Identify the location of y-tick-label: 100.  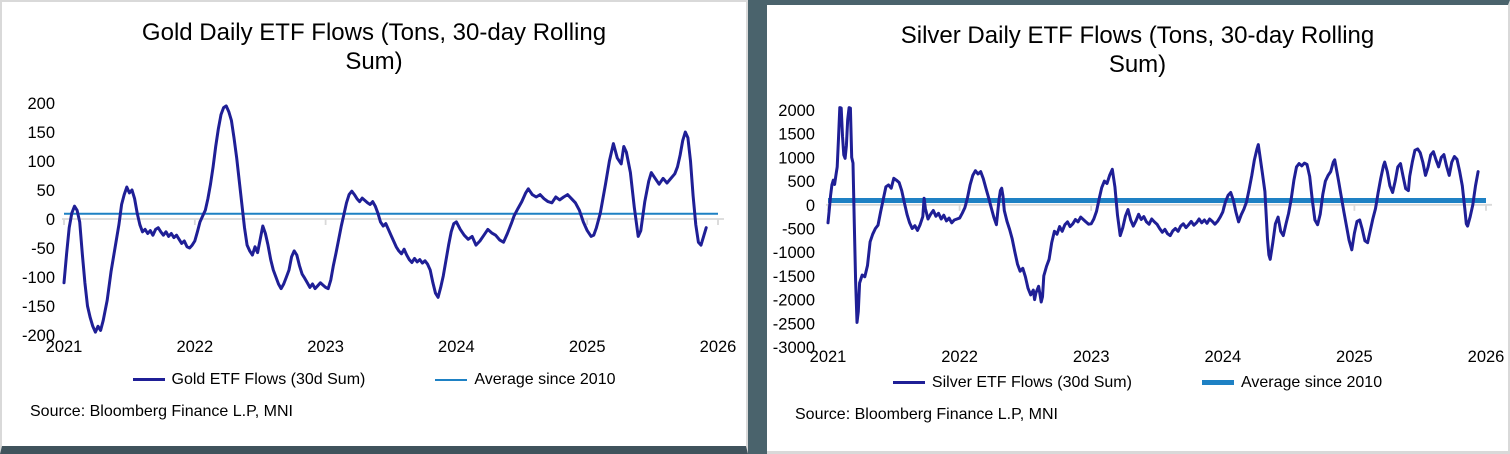
(41, 162).